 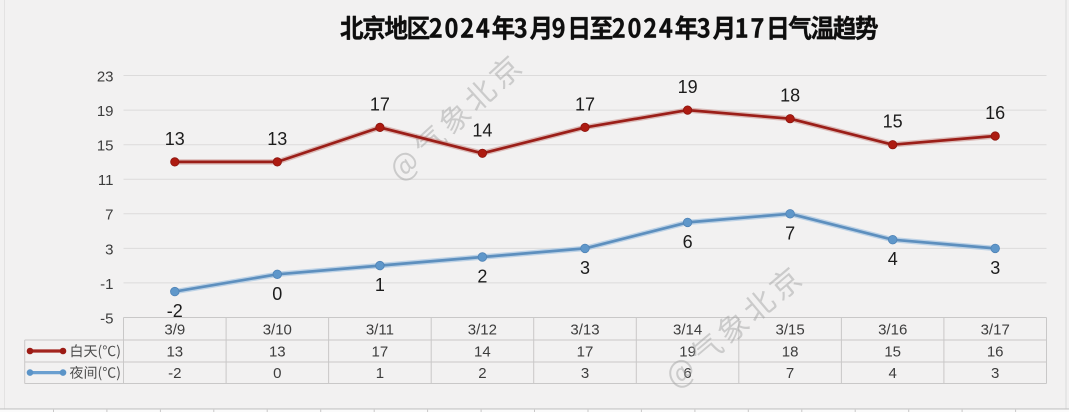 What do you see at coordinates (687, 329) in the screenshot?
I see `svg-text: 3/14` at bounding box center [687, 329].